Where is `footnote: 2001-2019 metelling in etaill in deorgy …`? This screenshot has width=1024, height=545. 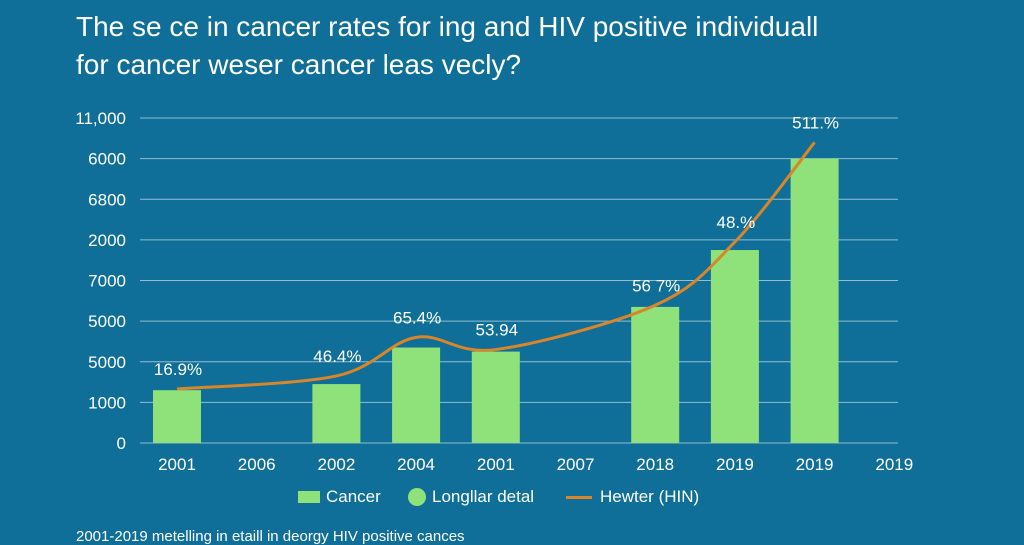
footnote: 2001-2019 metelling in etaill in deorgy … is located at coordinates (270, 536).